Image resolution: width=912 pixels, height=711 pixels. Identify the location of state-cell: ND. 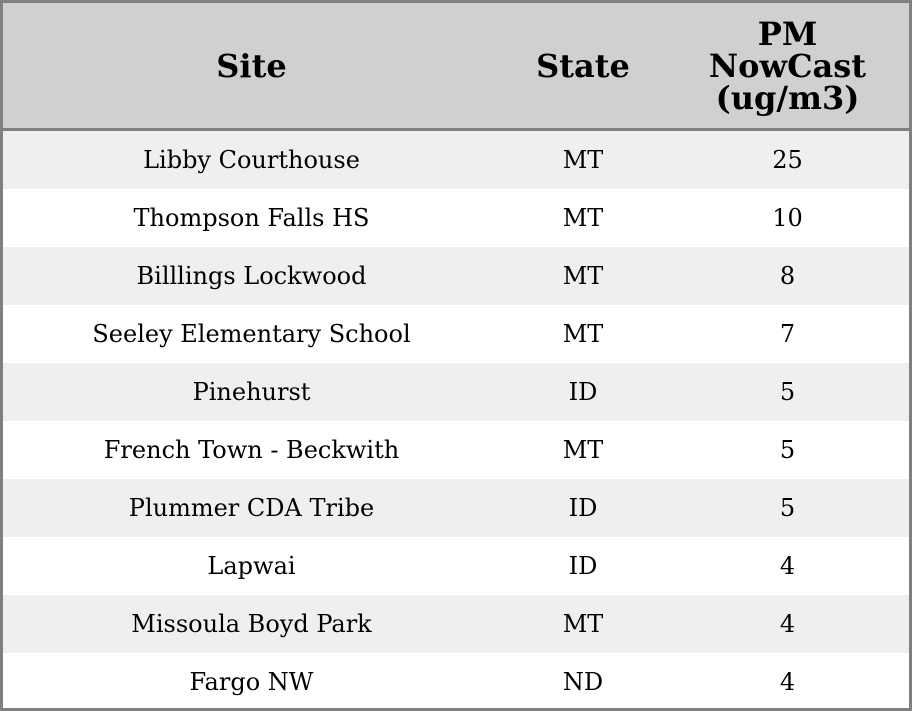
(583, 682).